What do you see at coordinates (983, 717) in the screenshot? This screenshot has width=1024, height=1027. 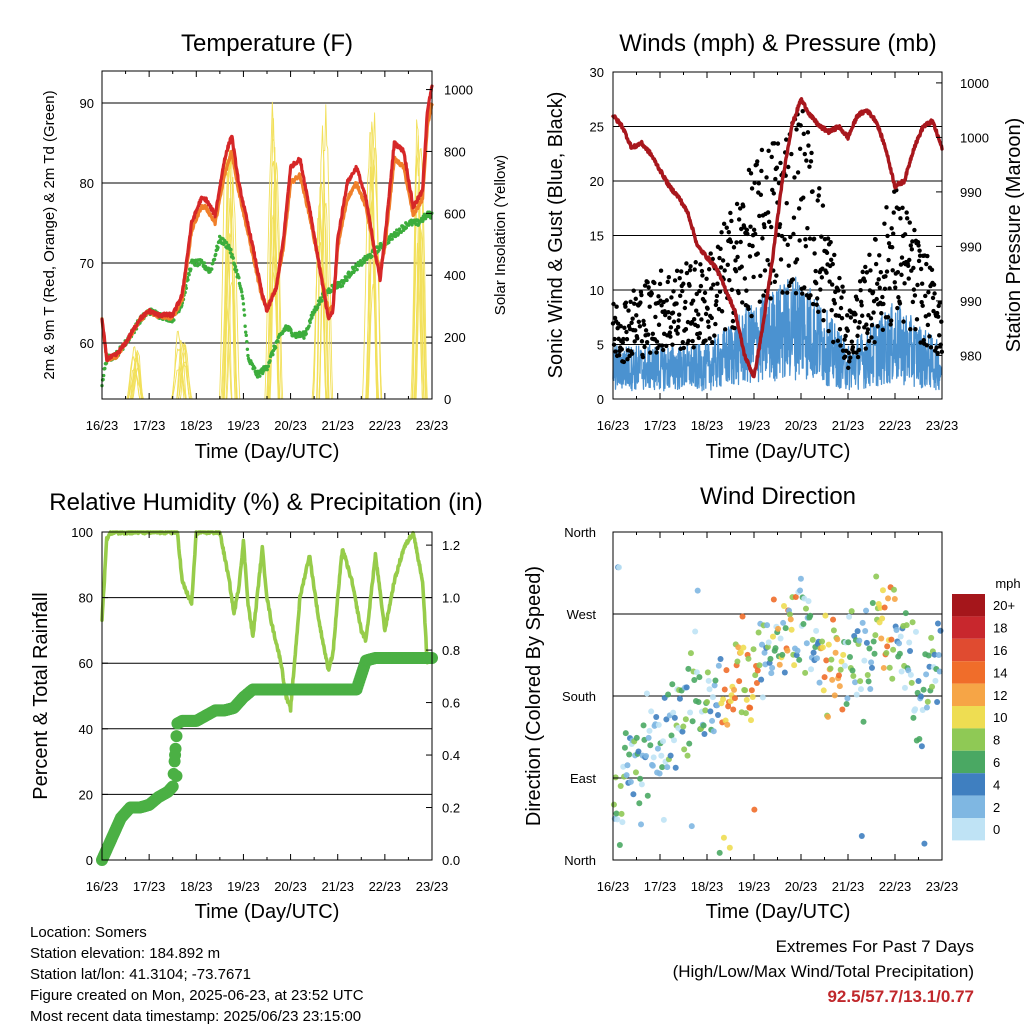 I see `speed-colorbar: 20+ 18 16 14 12 10 8 6 4 2 0` at bounding box center [983, 717].